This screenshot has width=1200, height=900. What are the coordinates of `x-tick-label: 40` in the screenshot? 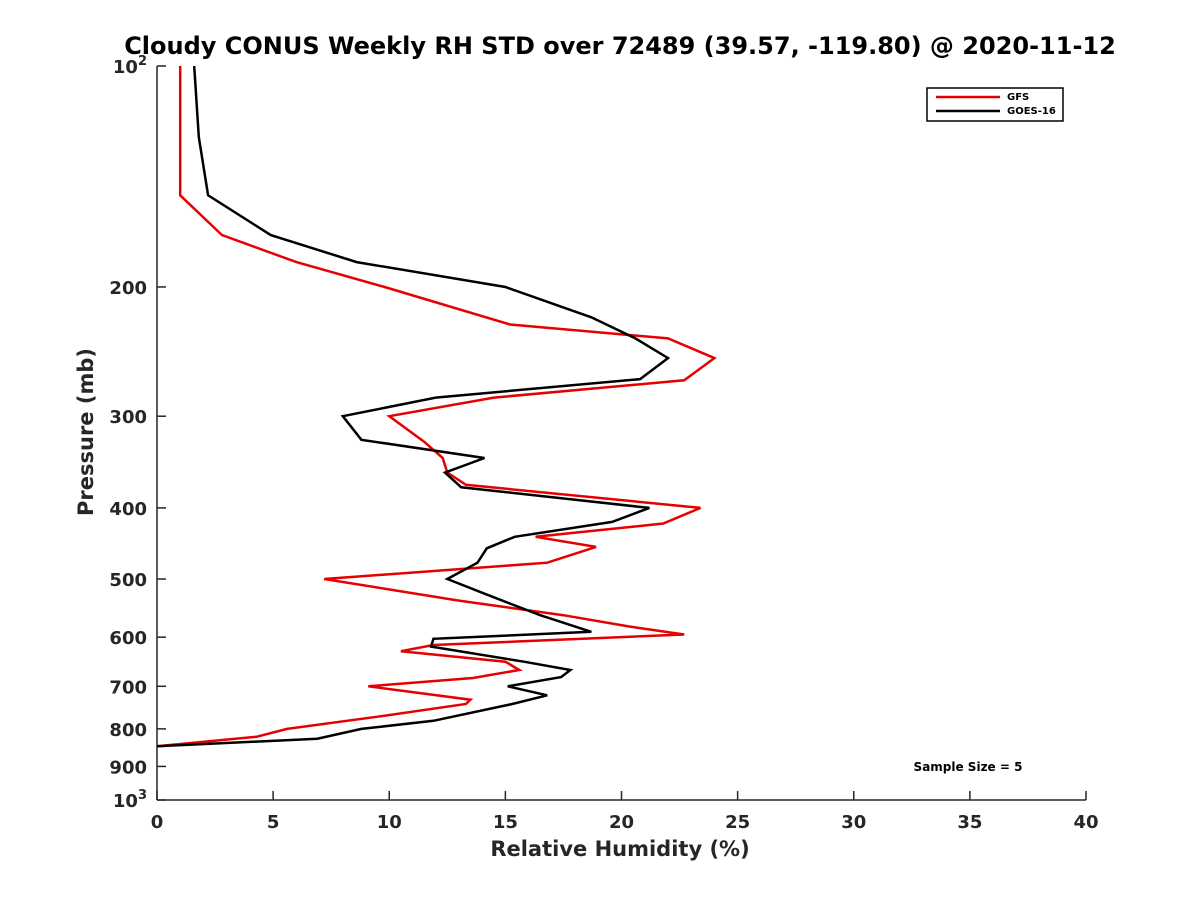 It's located at (1085, 822).